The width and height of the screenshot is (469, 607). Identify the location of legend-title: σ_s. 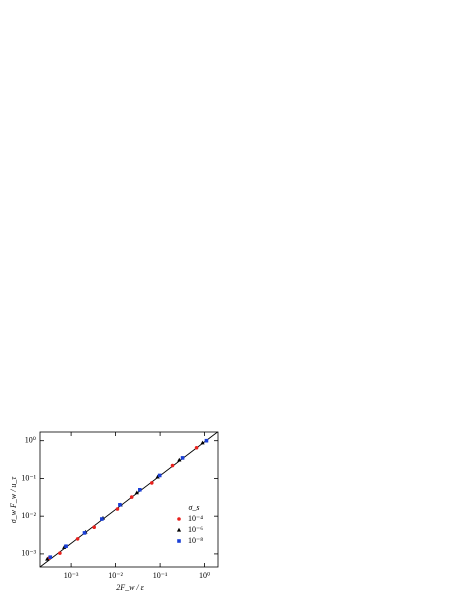
(193, 507).